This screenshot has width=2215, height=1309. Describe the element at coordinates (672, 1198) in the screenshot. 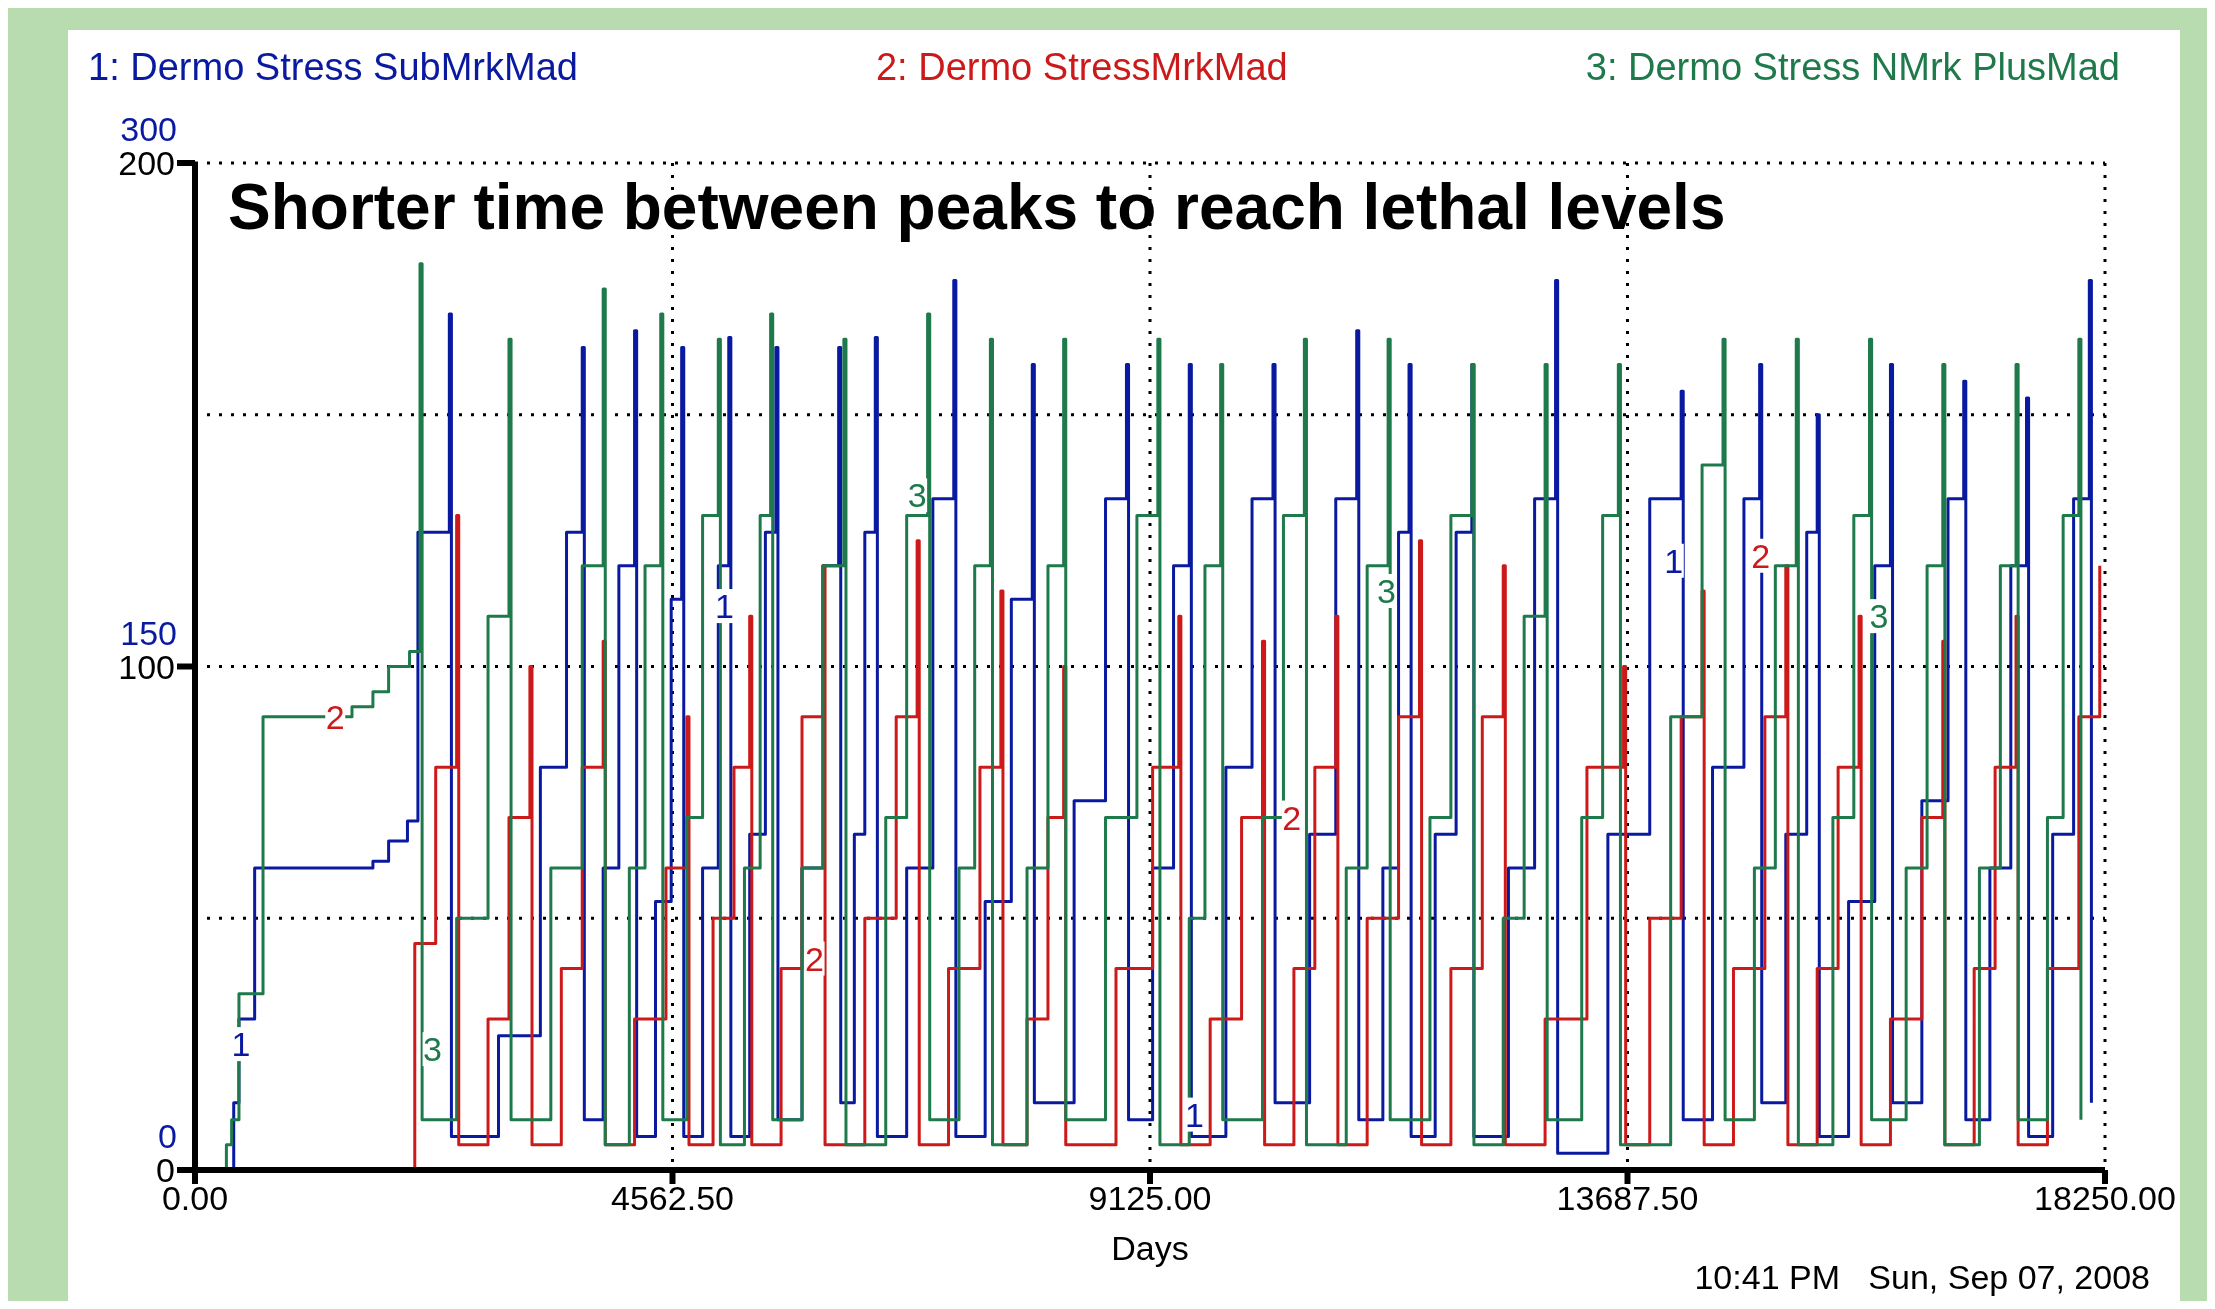

I see `x-tick-label: 4562.50` at that location.